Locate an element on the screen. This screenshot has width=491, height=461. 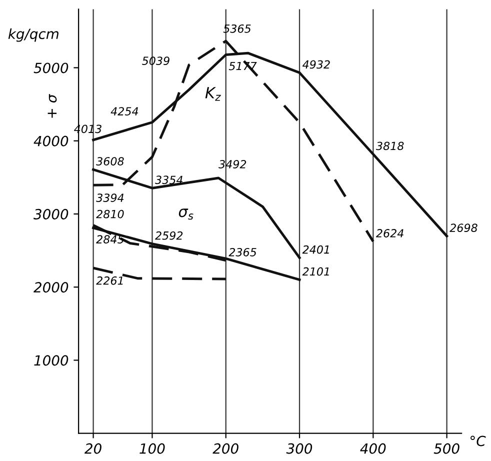
data-label: 3818 is located at coordinates (390, 146).